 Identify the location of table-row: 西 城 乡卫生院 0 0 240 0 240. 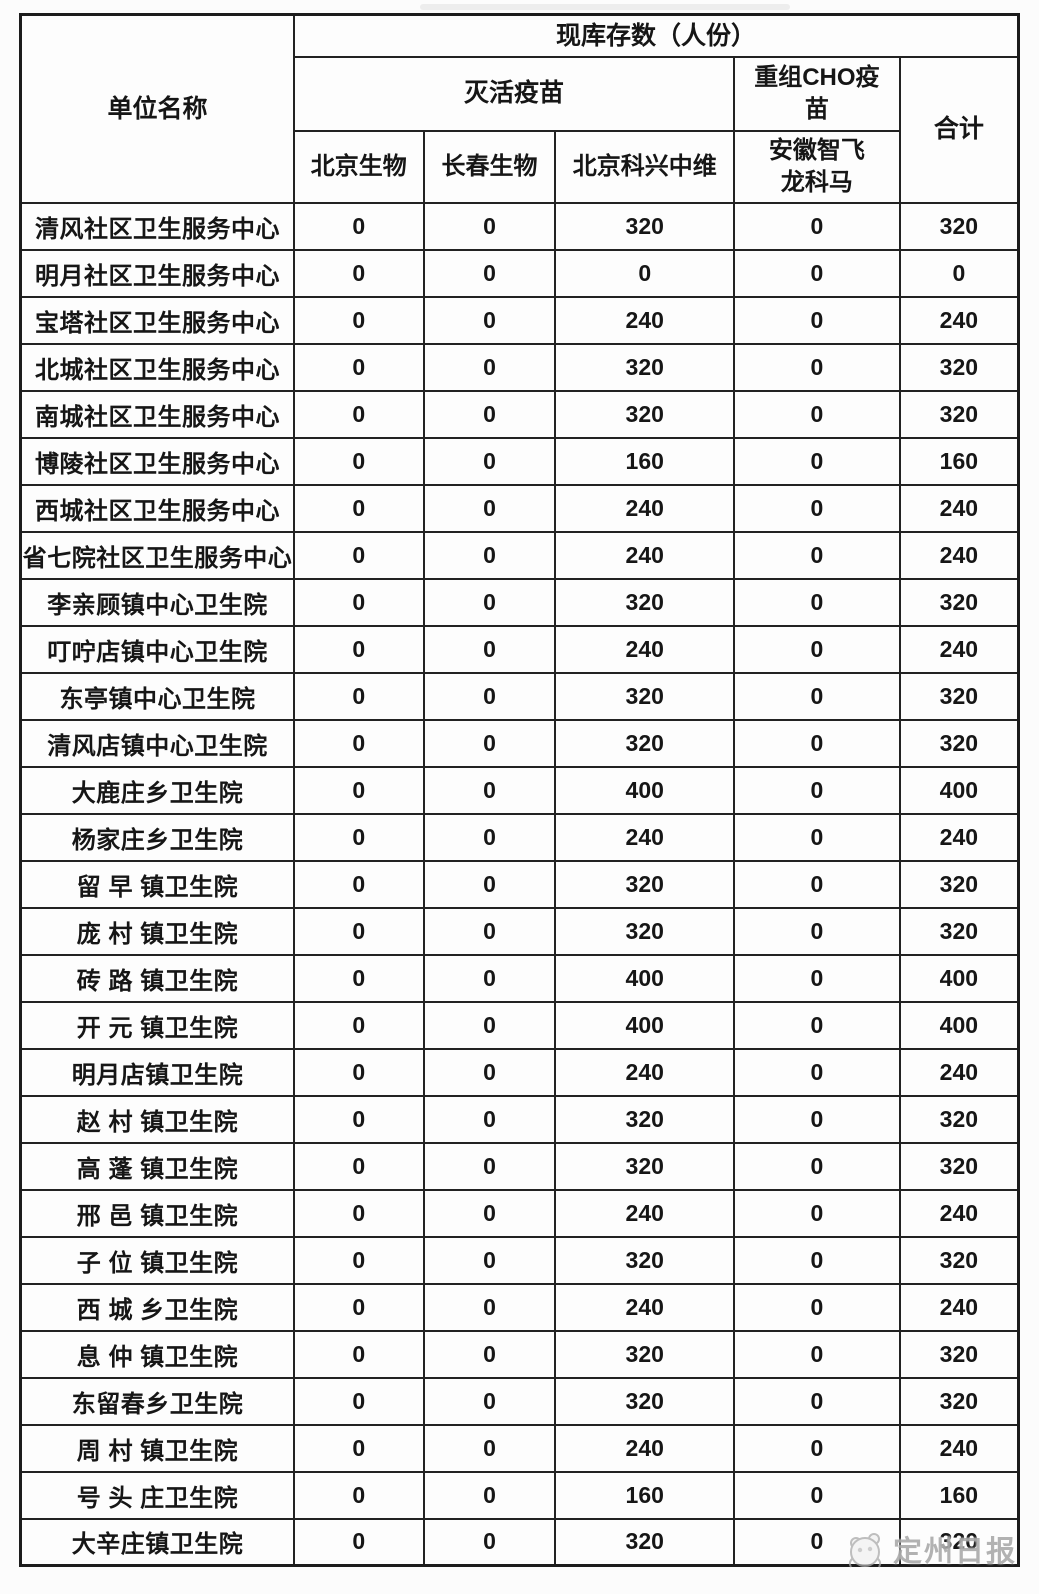
(519, 1307).